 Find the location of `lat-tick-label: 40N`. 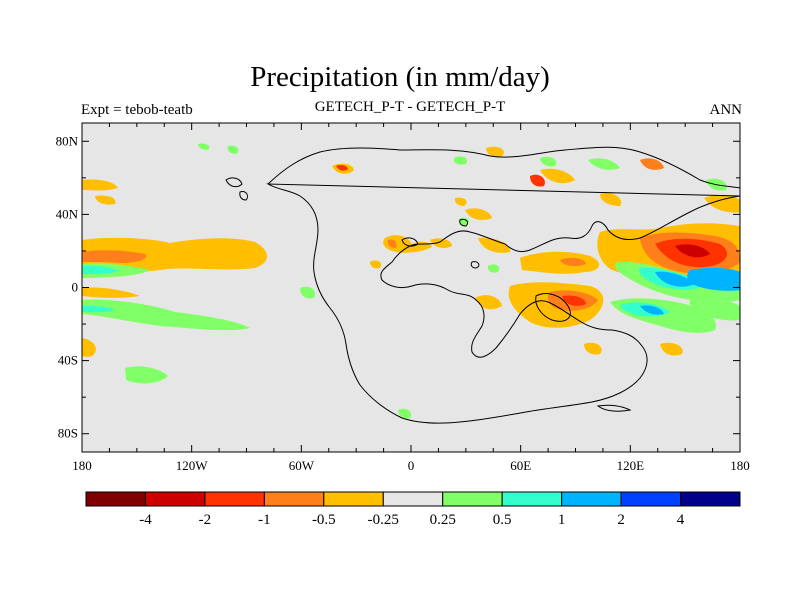

lat-tick-label: 40N is located at coordinates (67, 213).